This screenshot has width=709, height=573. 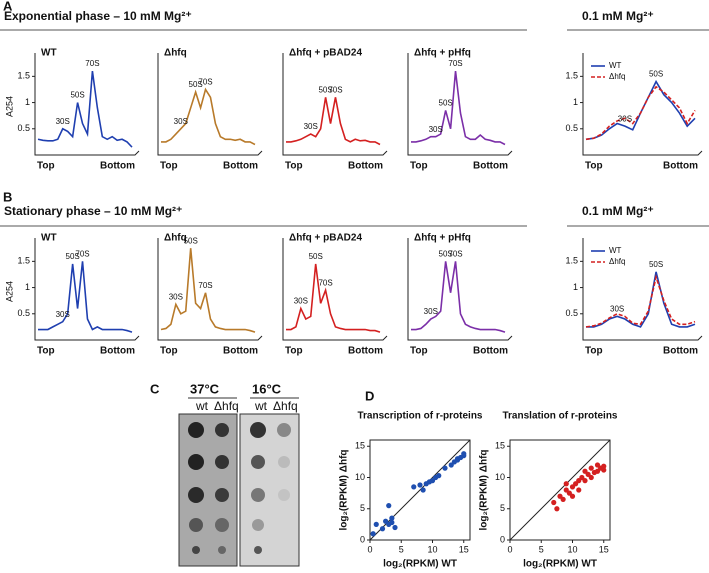 I want to click on legend-label: Δhfq, so click(x=617, y=261).